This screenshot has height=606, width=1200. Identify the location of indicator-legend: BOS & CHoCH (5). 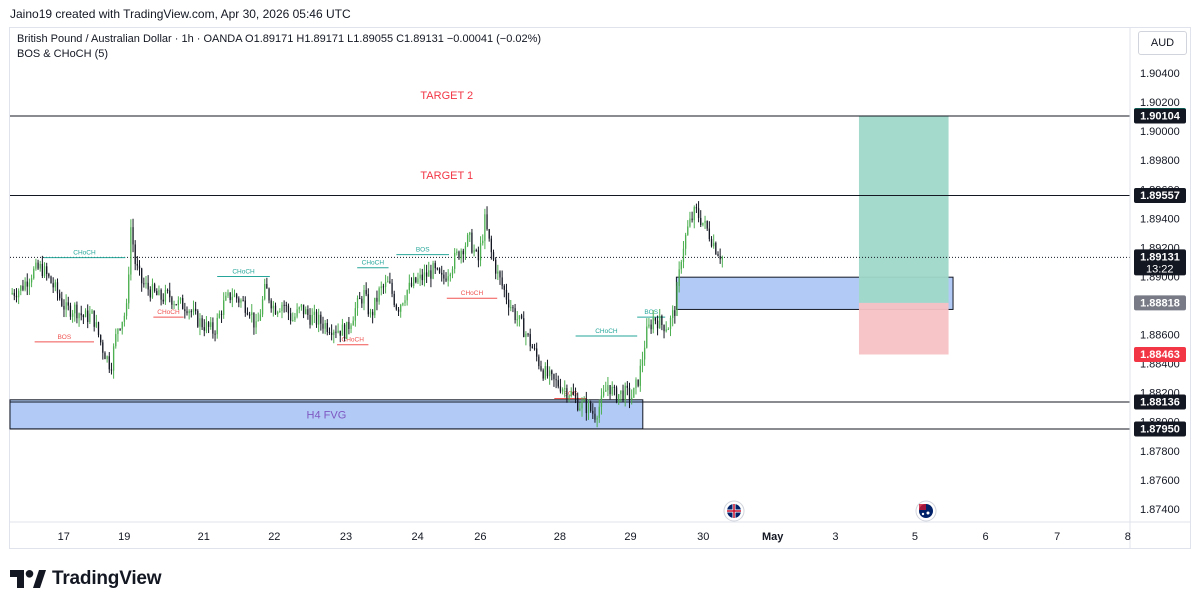
(63, 54).